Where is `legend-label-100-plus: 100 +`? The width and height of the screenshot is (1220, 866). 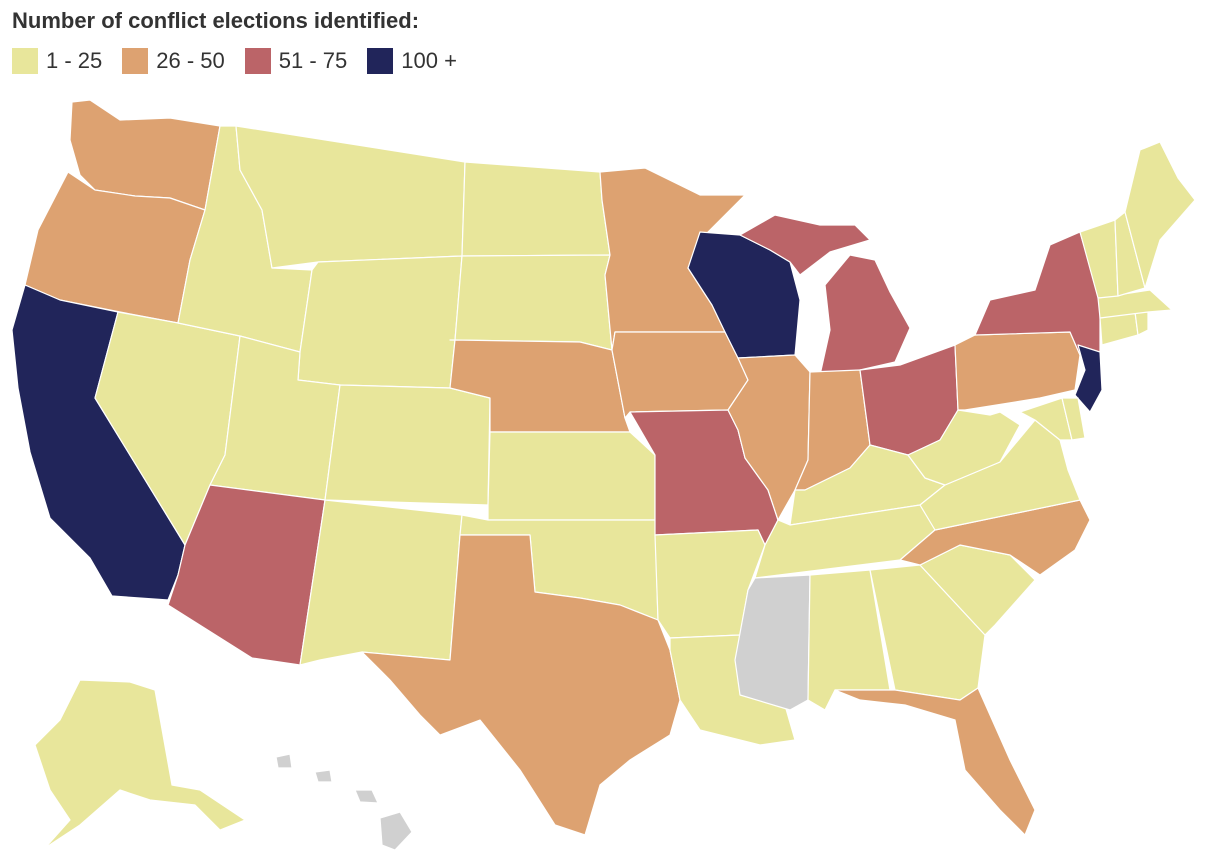
legend-label-100-plus: 100 + is located at coordinates (429, 60).